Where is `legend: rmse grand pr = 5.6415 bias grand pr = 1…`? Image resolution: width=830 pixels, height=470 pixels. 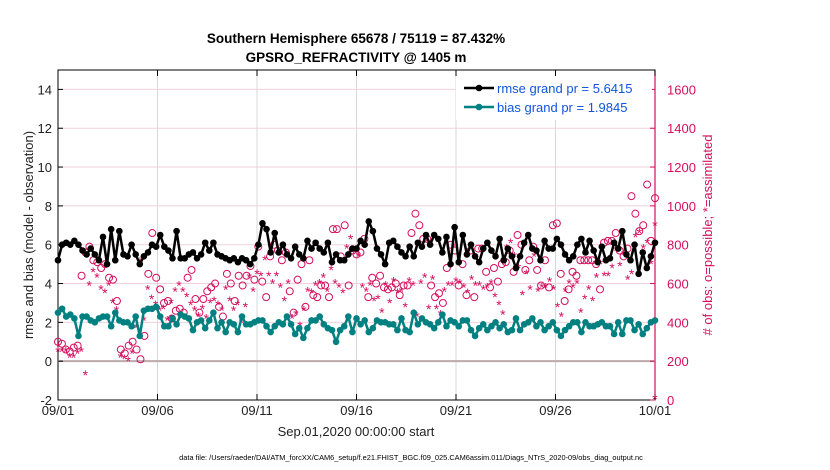 legend: rmse grand pr = 5.6415 bias grand pr = 1… is located at coordinates (554, 98).